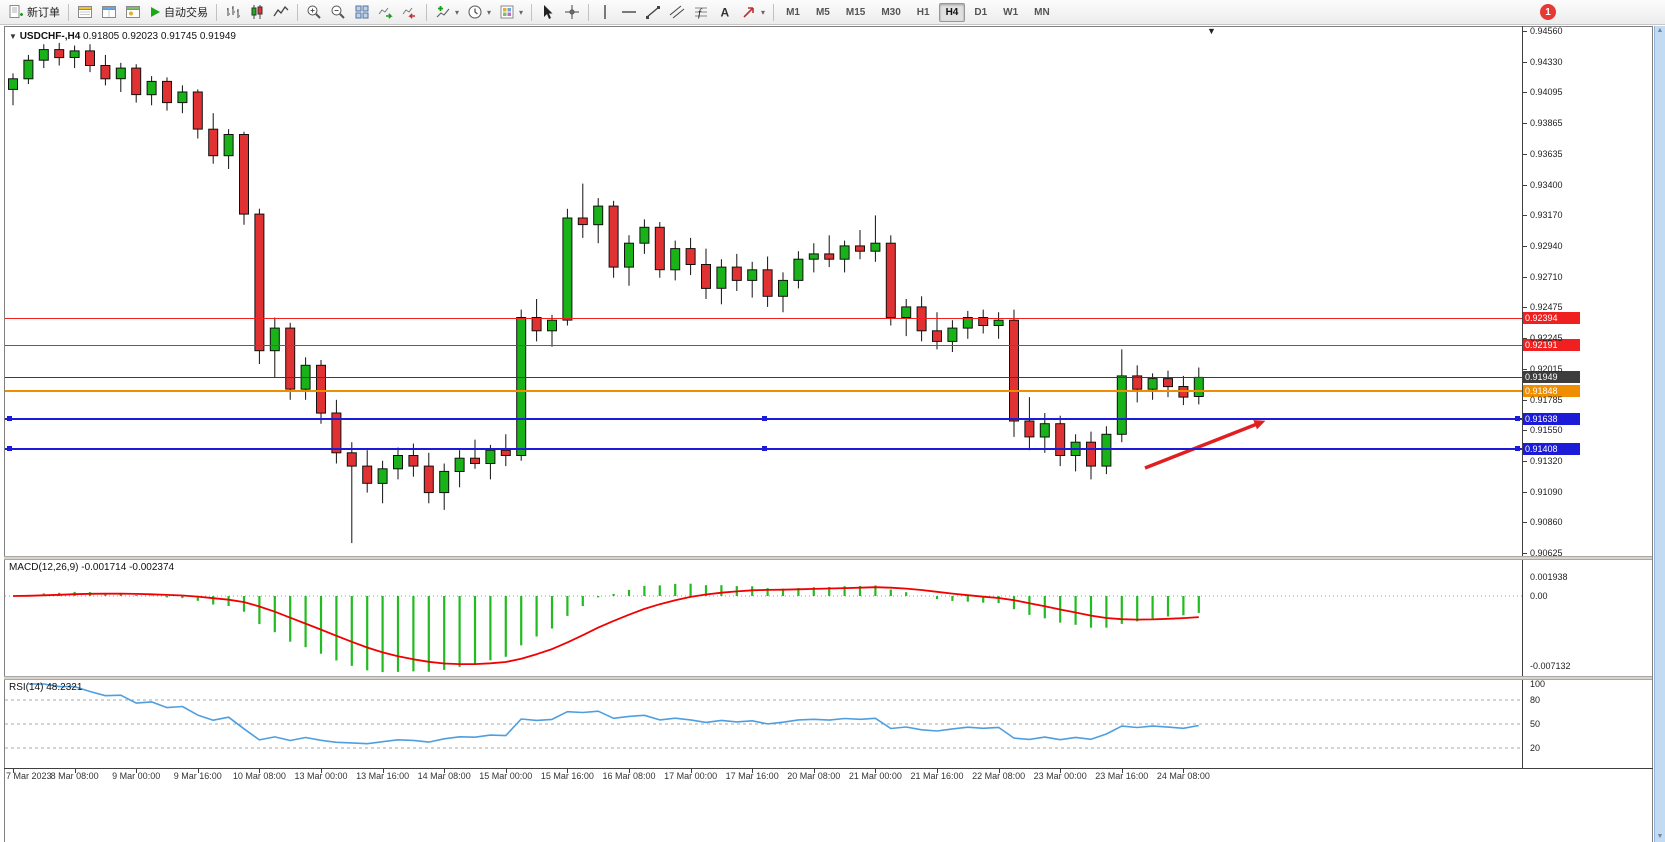 The width and height of the screenshot is (1665, 842). What do you see at coordinates (386, 12) in the screenshot?
I see `auto-scroll-button` at bounding box center [386, 12].